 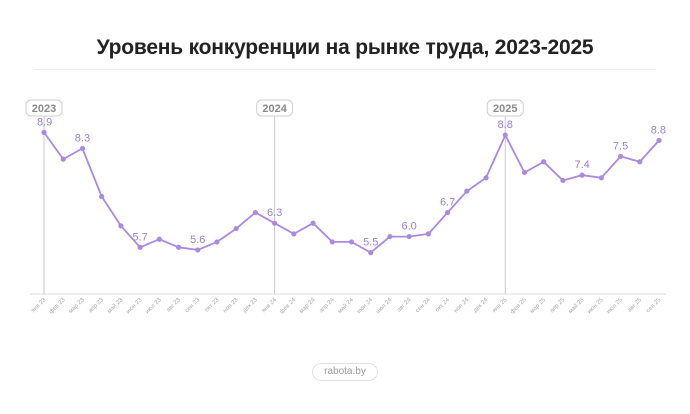 I want to click on data-label: 6.0, so click(x=409, y=227).